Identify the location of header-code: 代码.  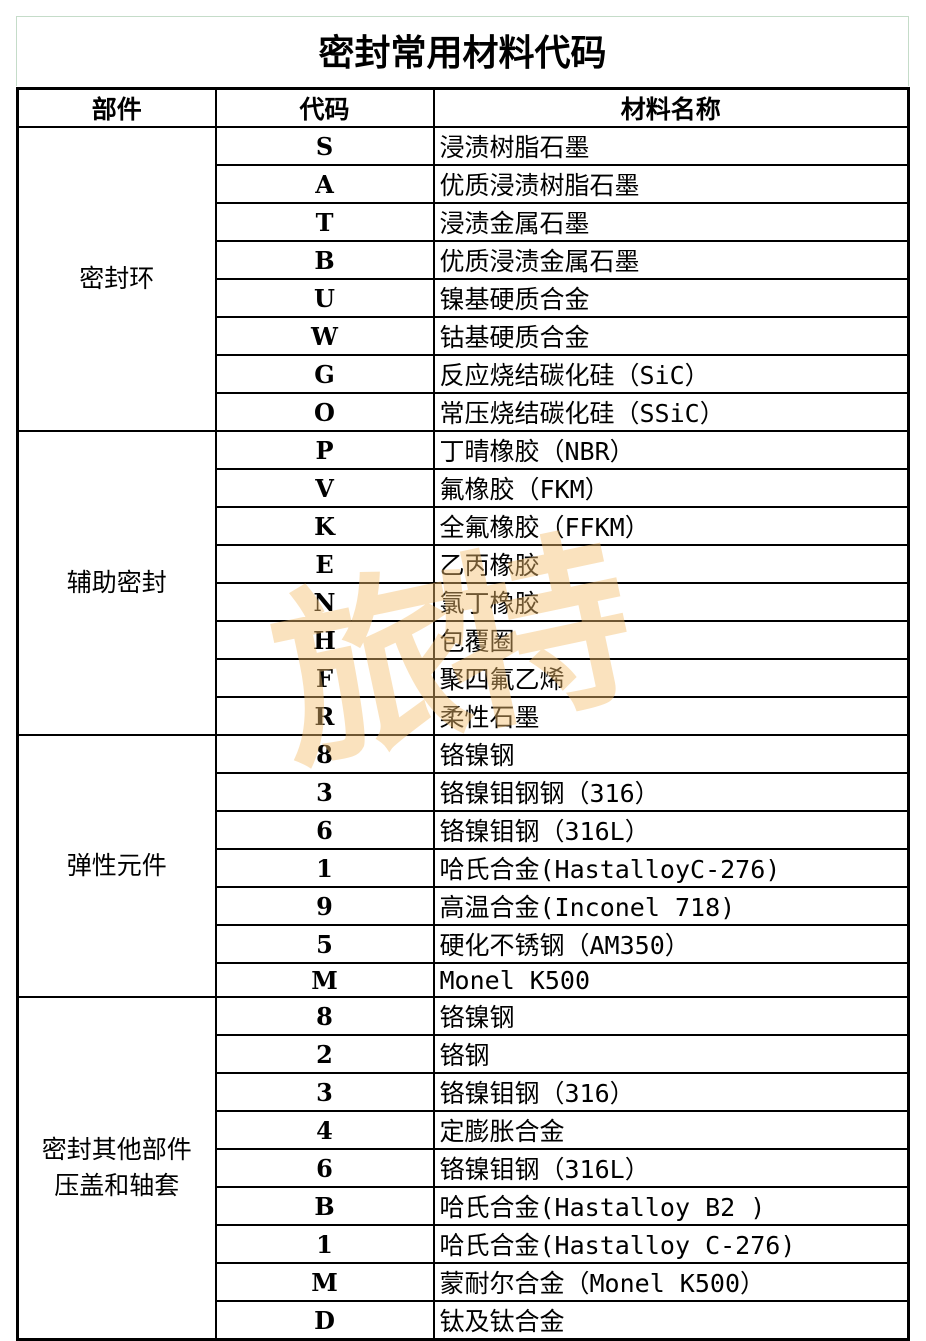
(324, 107).